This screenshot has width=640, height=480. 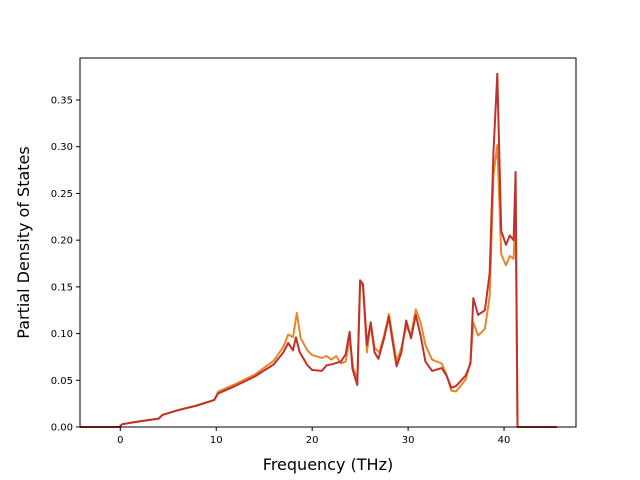 I want to click on x-tick-label: 40, so click(x=504, y=440).